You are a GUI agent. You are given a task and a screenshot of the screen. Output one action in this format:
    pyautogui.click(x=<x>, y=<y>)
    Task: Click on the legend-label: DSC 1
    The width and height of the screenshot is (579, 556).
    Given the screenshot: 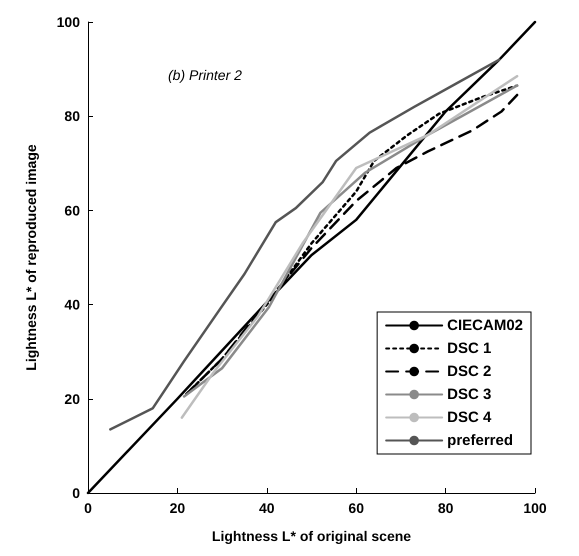 What is the action you would take?
    pyautogui.click(x=469, y=348)
    